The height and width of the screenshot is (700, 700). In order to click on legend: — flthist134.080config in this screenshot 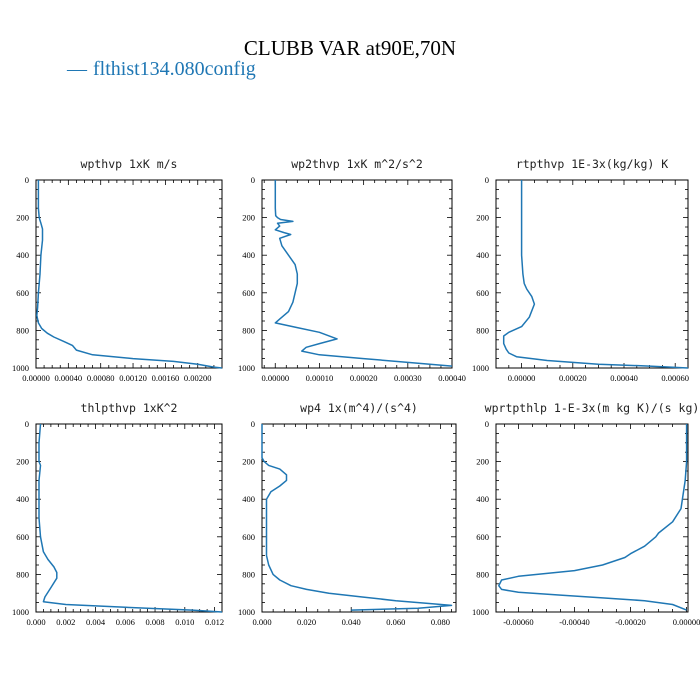, I will do `click(161, 69)`.